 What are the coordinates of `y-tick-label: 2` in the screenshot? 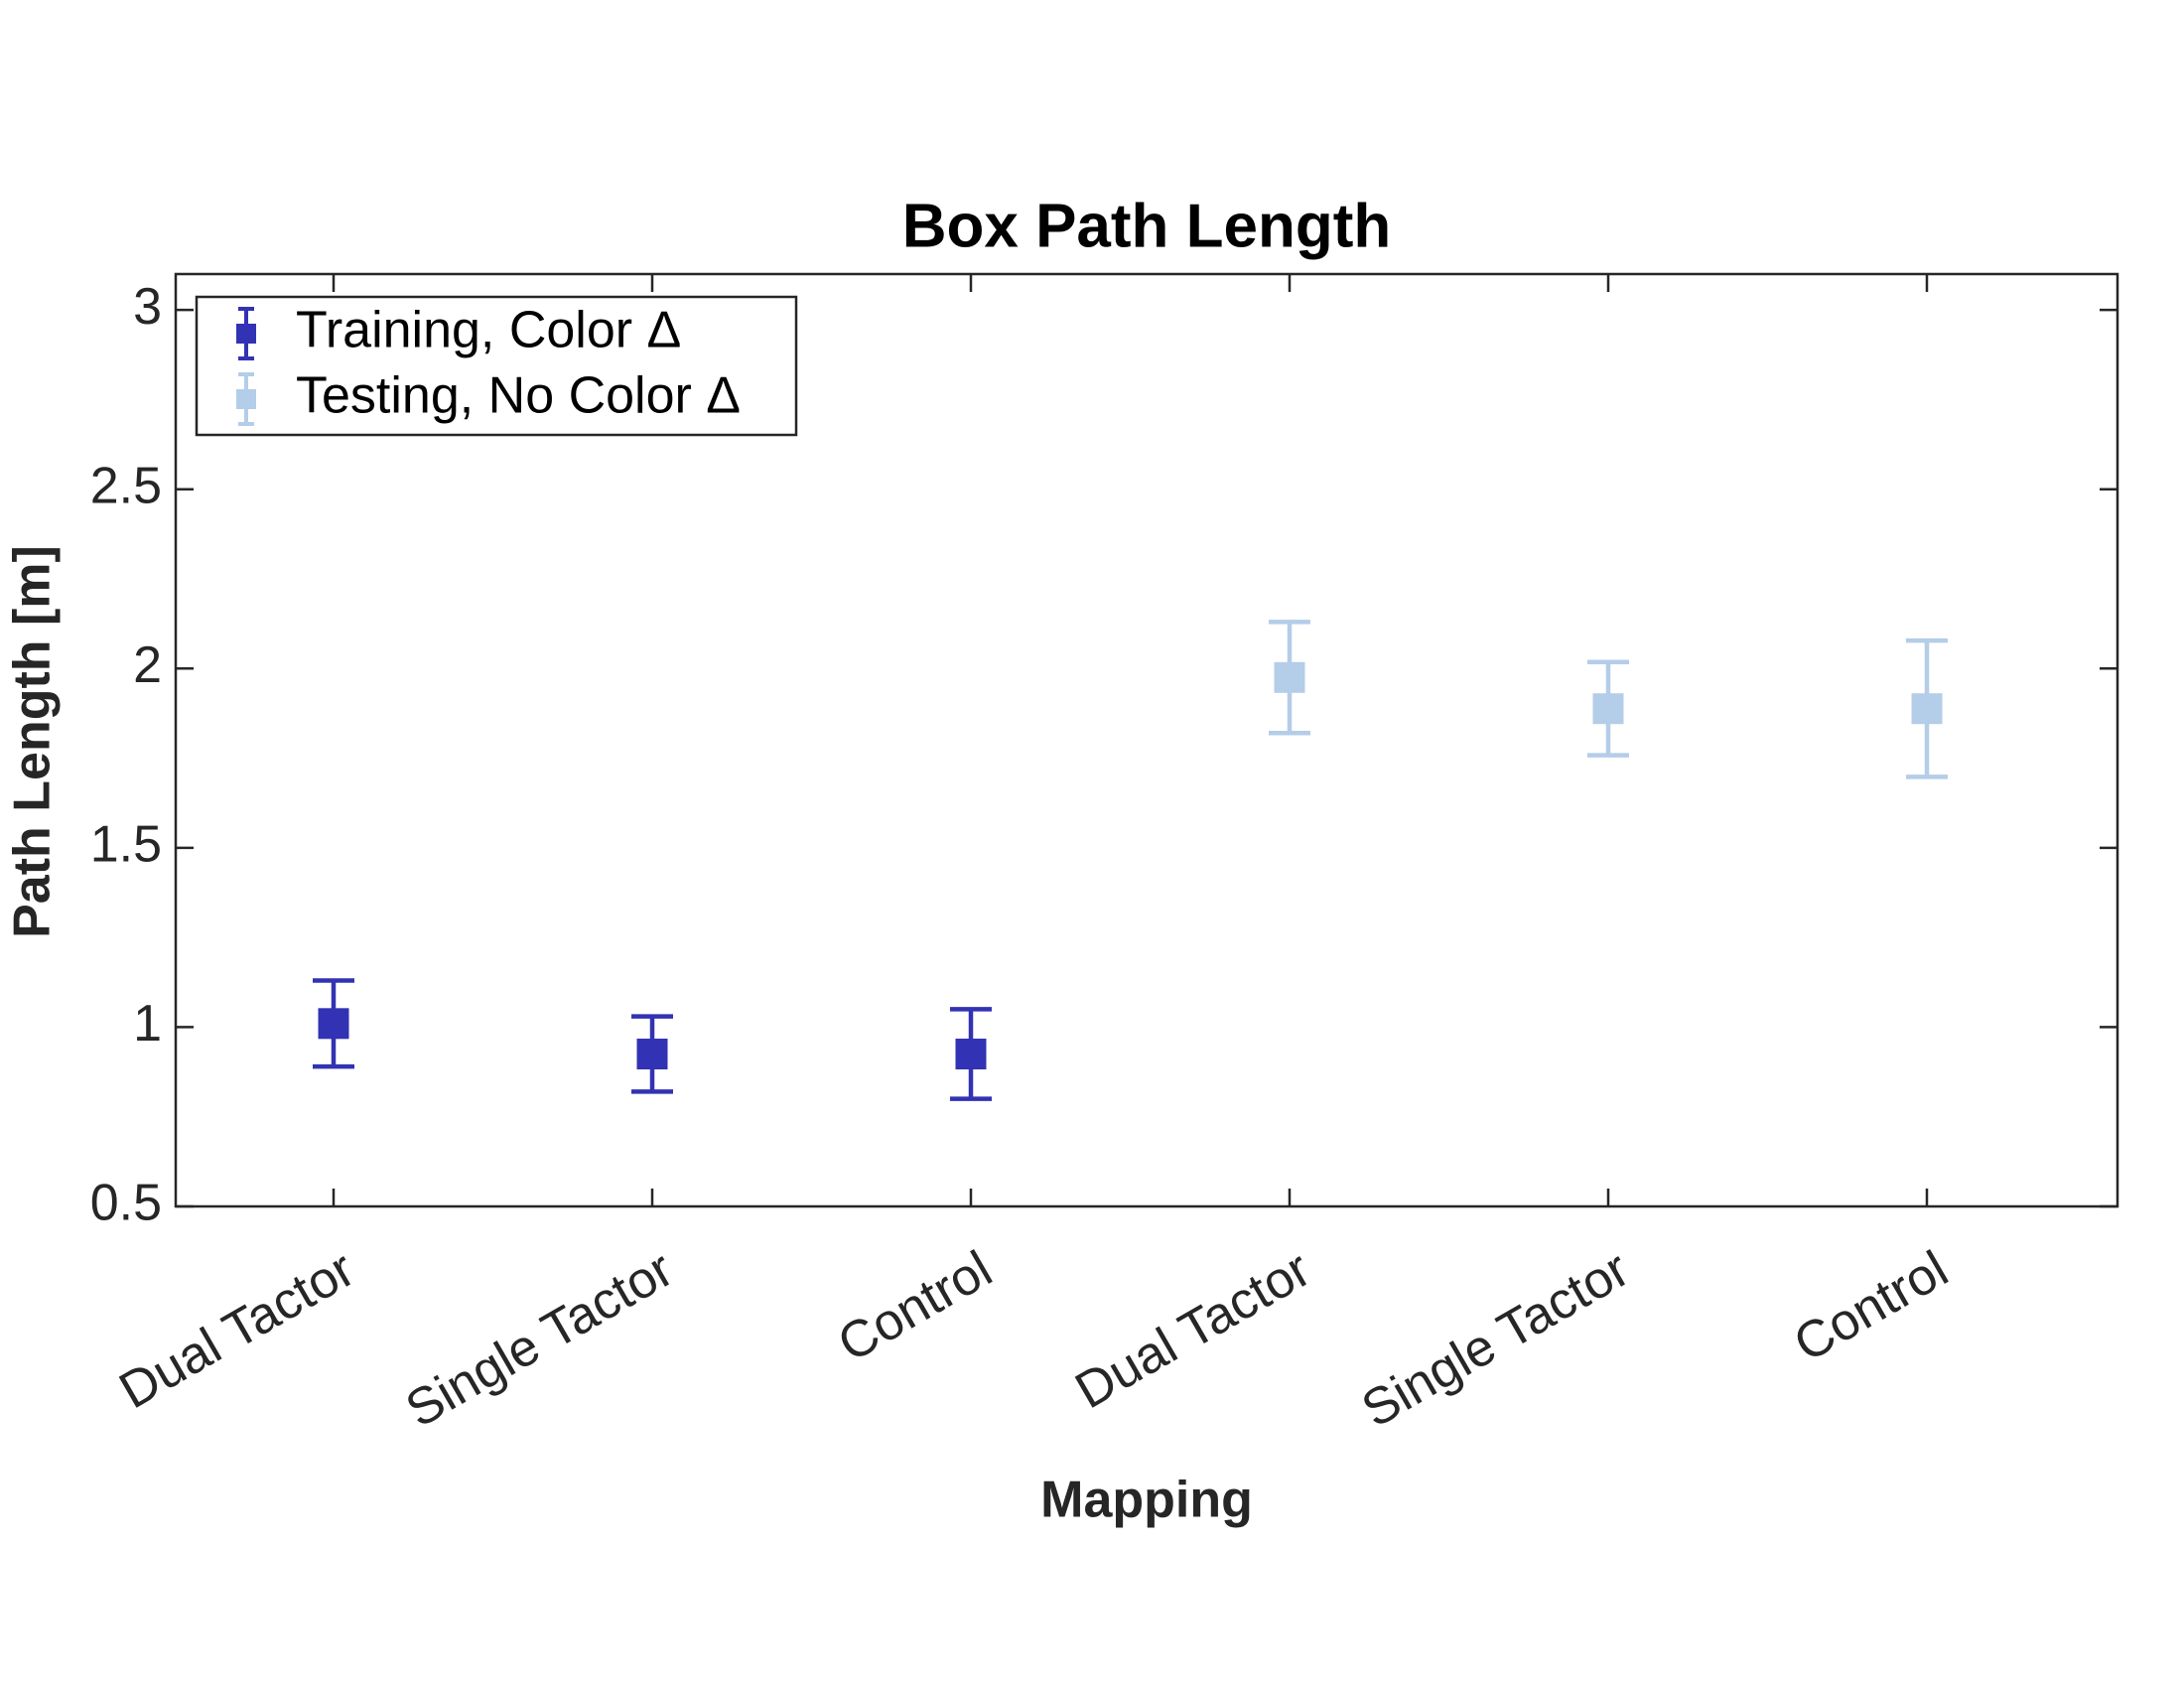 It's located at (147, 665).